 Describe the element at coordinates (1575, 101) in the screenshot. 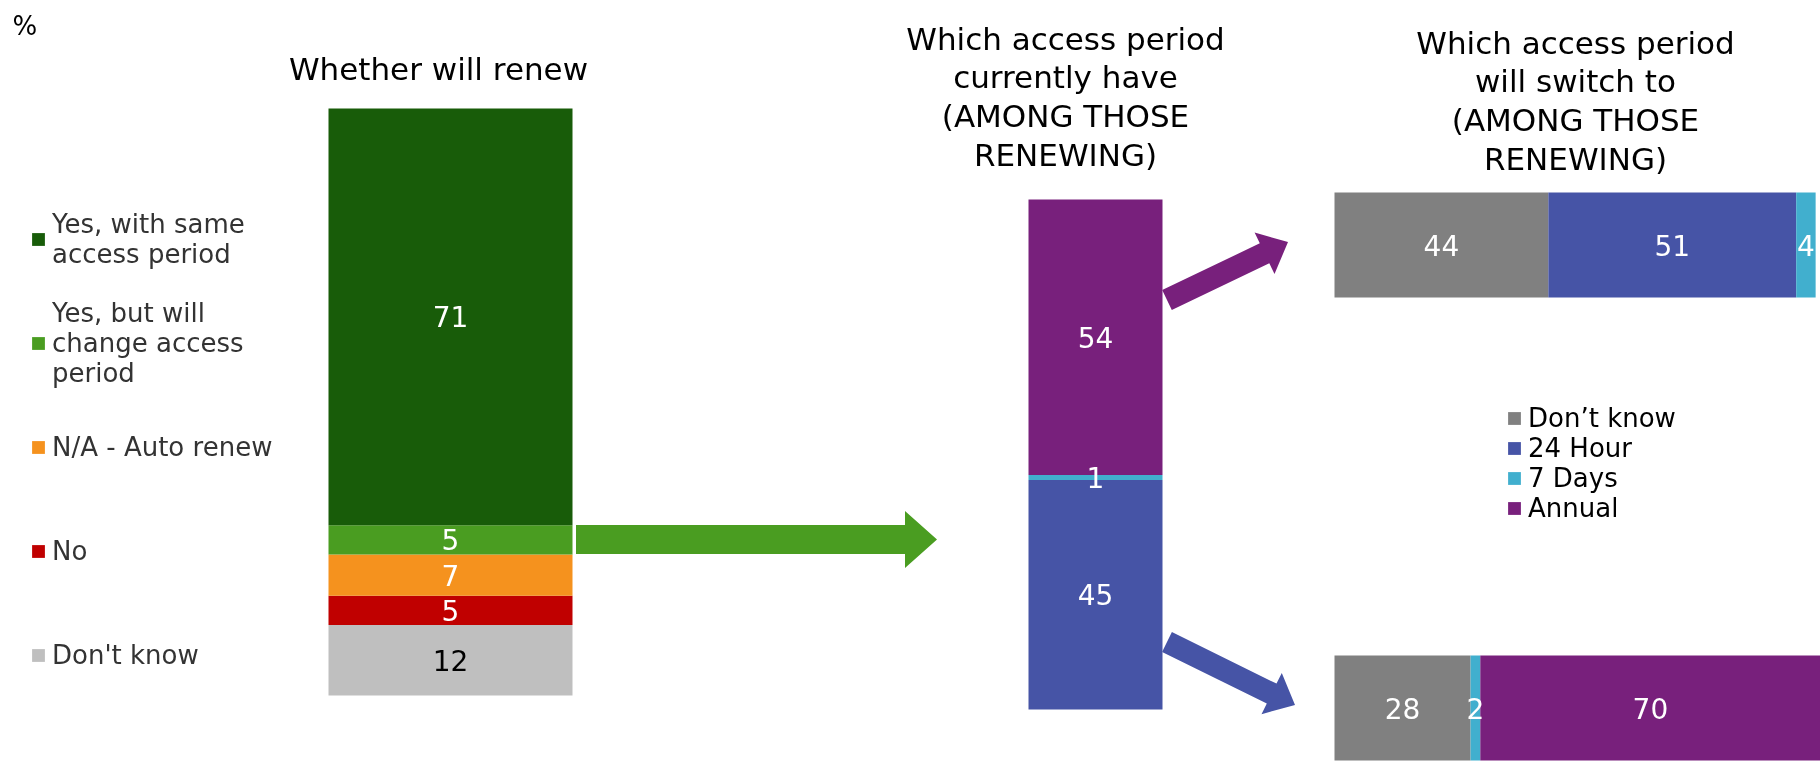

I see `text: Which access period will switch to (AMONG THOSE RENEWING)` at that location.